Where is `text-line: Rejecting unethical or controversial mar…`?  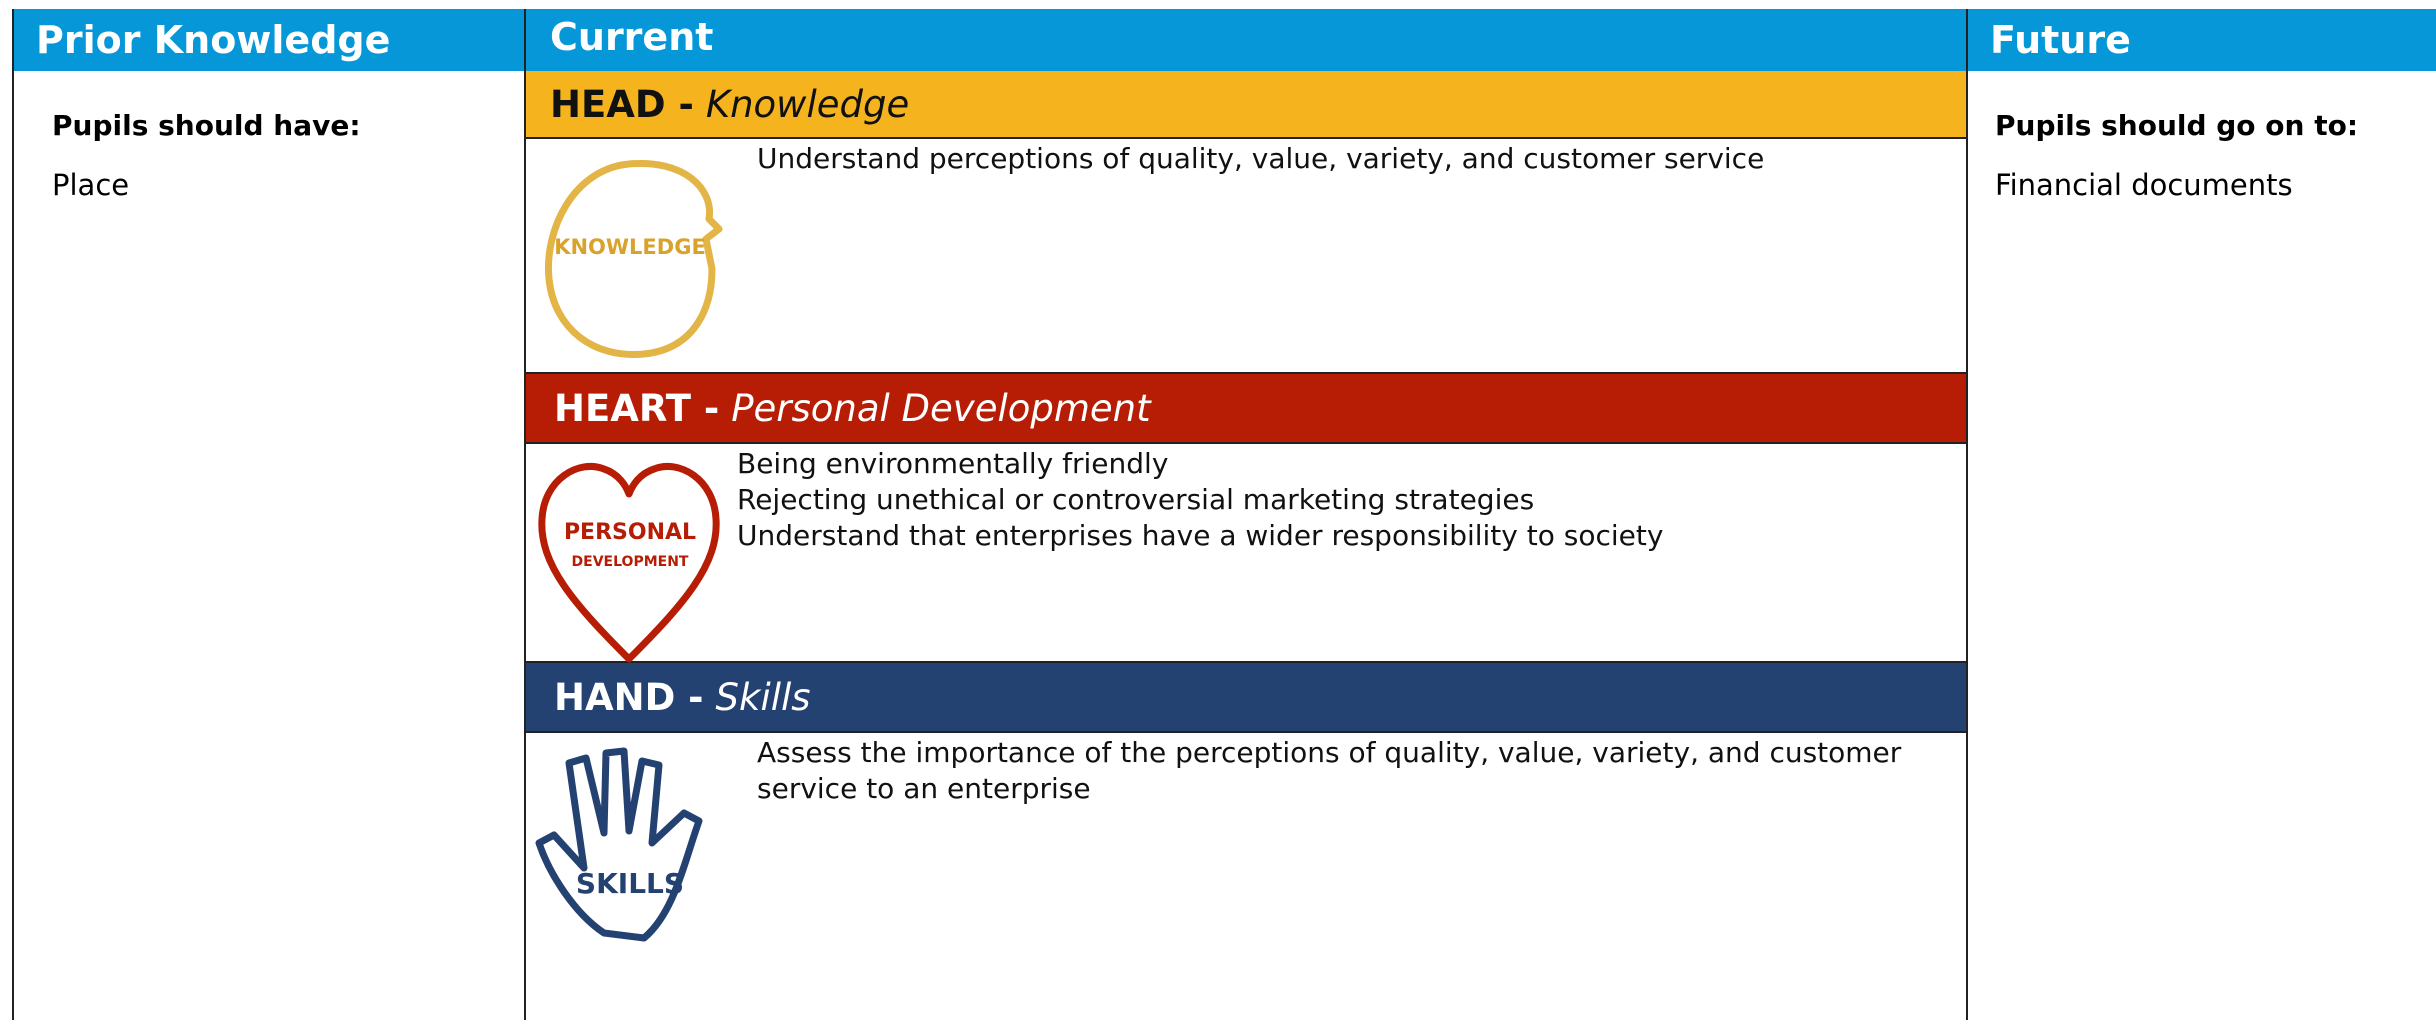 text-line: Rejecting unethical or controversial mar… is located at coordinates (1136, 499).